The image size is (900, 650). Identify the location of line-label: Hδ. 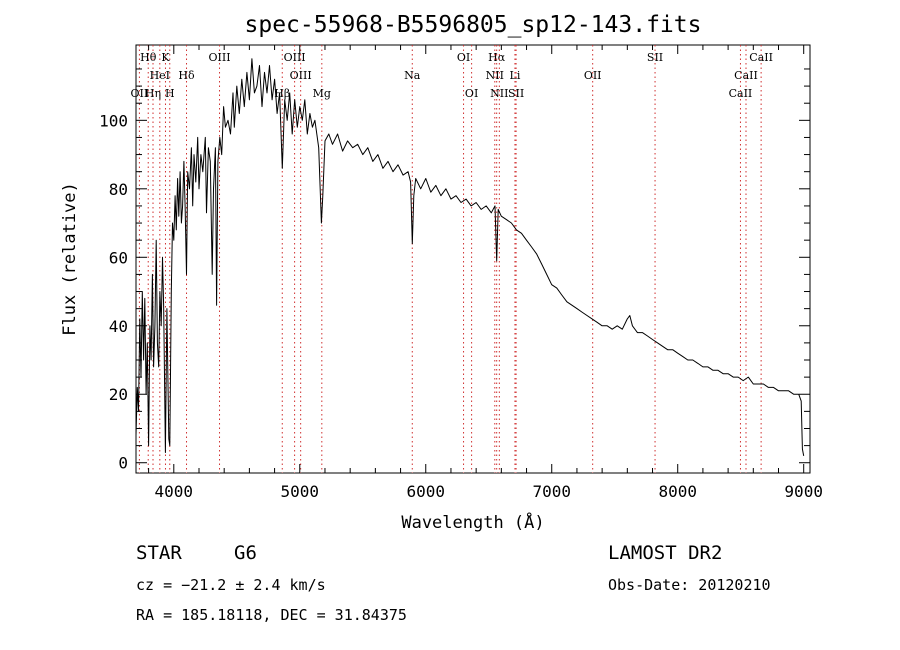
(186, 75).